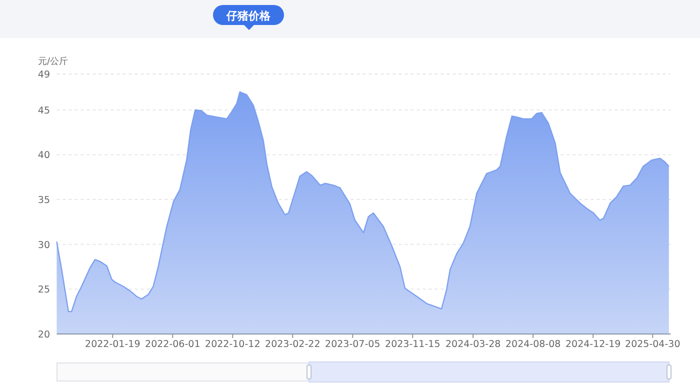  Describe the element at coordinates (232, 344) in the screenshot. I see `x-tick-label: 2022-10-12` at that location.